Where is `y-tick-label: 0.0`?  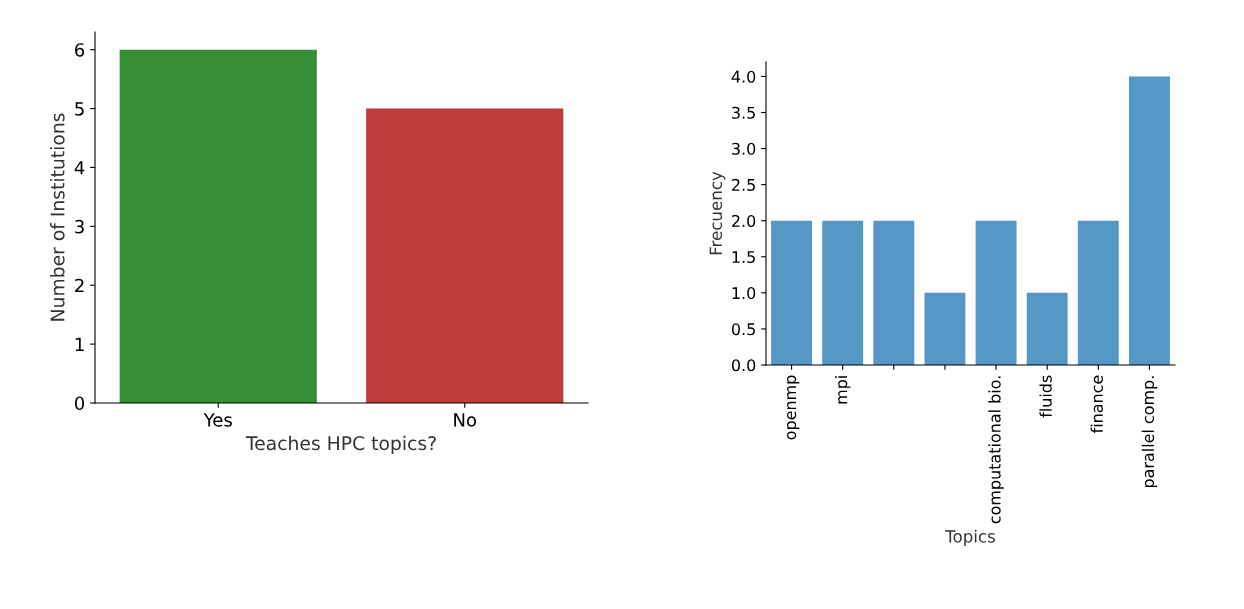 y-tick-label: 0.0 is located at coordinates (743, 365).